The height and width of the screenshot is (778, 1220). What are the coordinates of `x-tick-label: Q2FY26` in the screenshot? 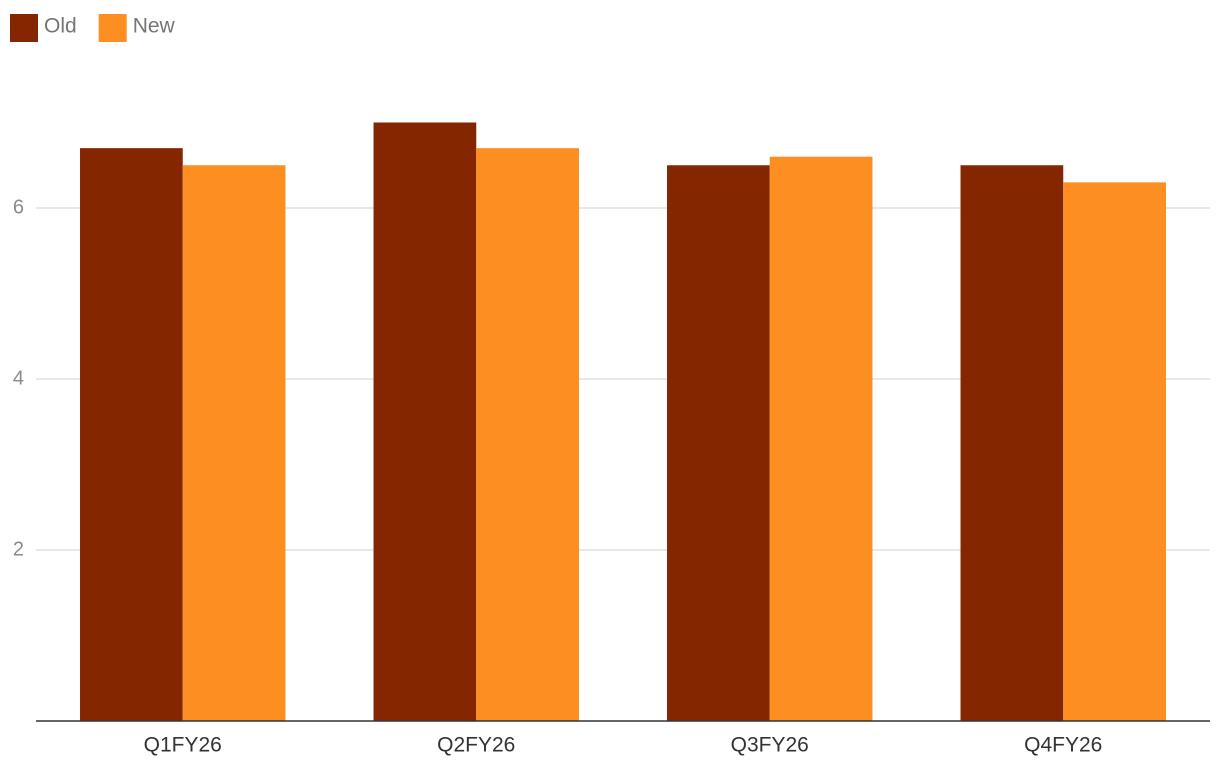 It's located at (476, 745).